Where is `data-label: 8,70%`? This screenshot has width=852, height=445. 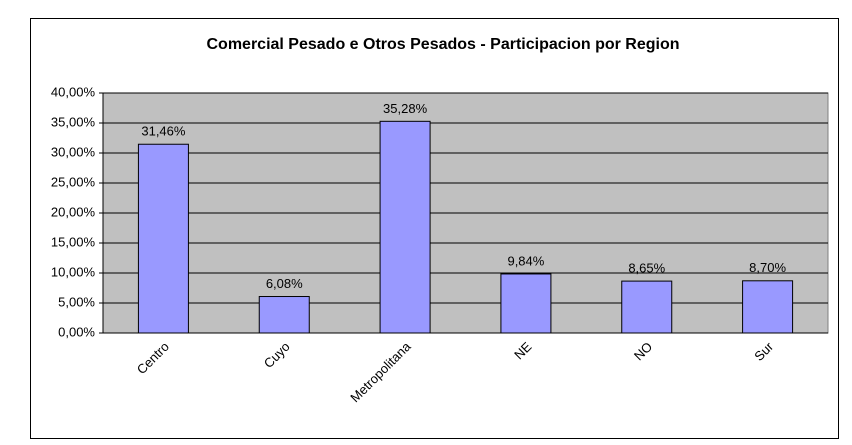
data-label: 8,70% is located at coordinates (767, 267).